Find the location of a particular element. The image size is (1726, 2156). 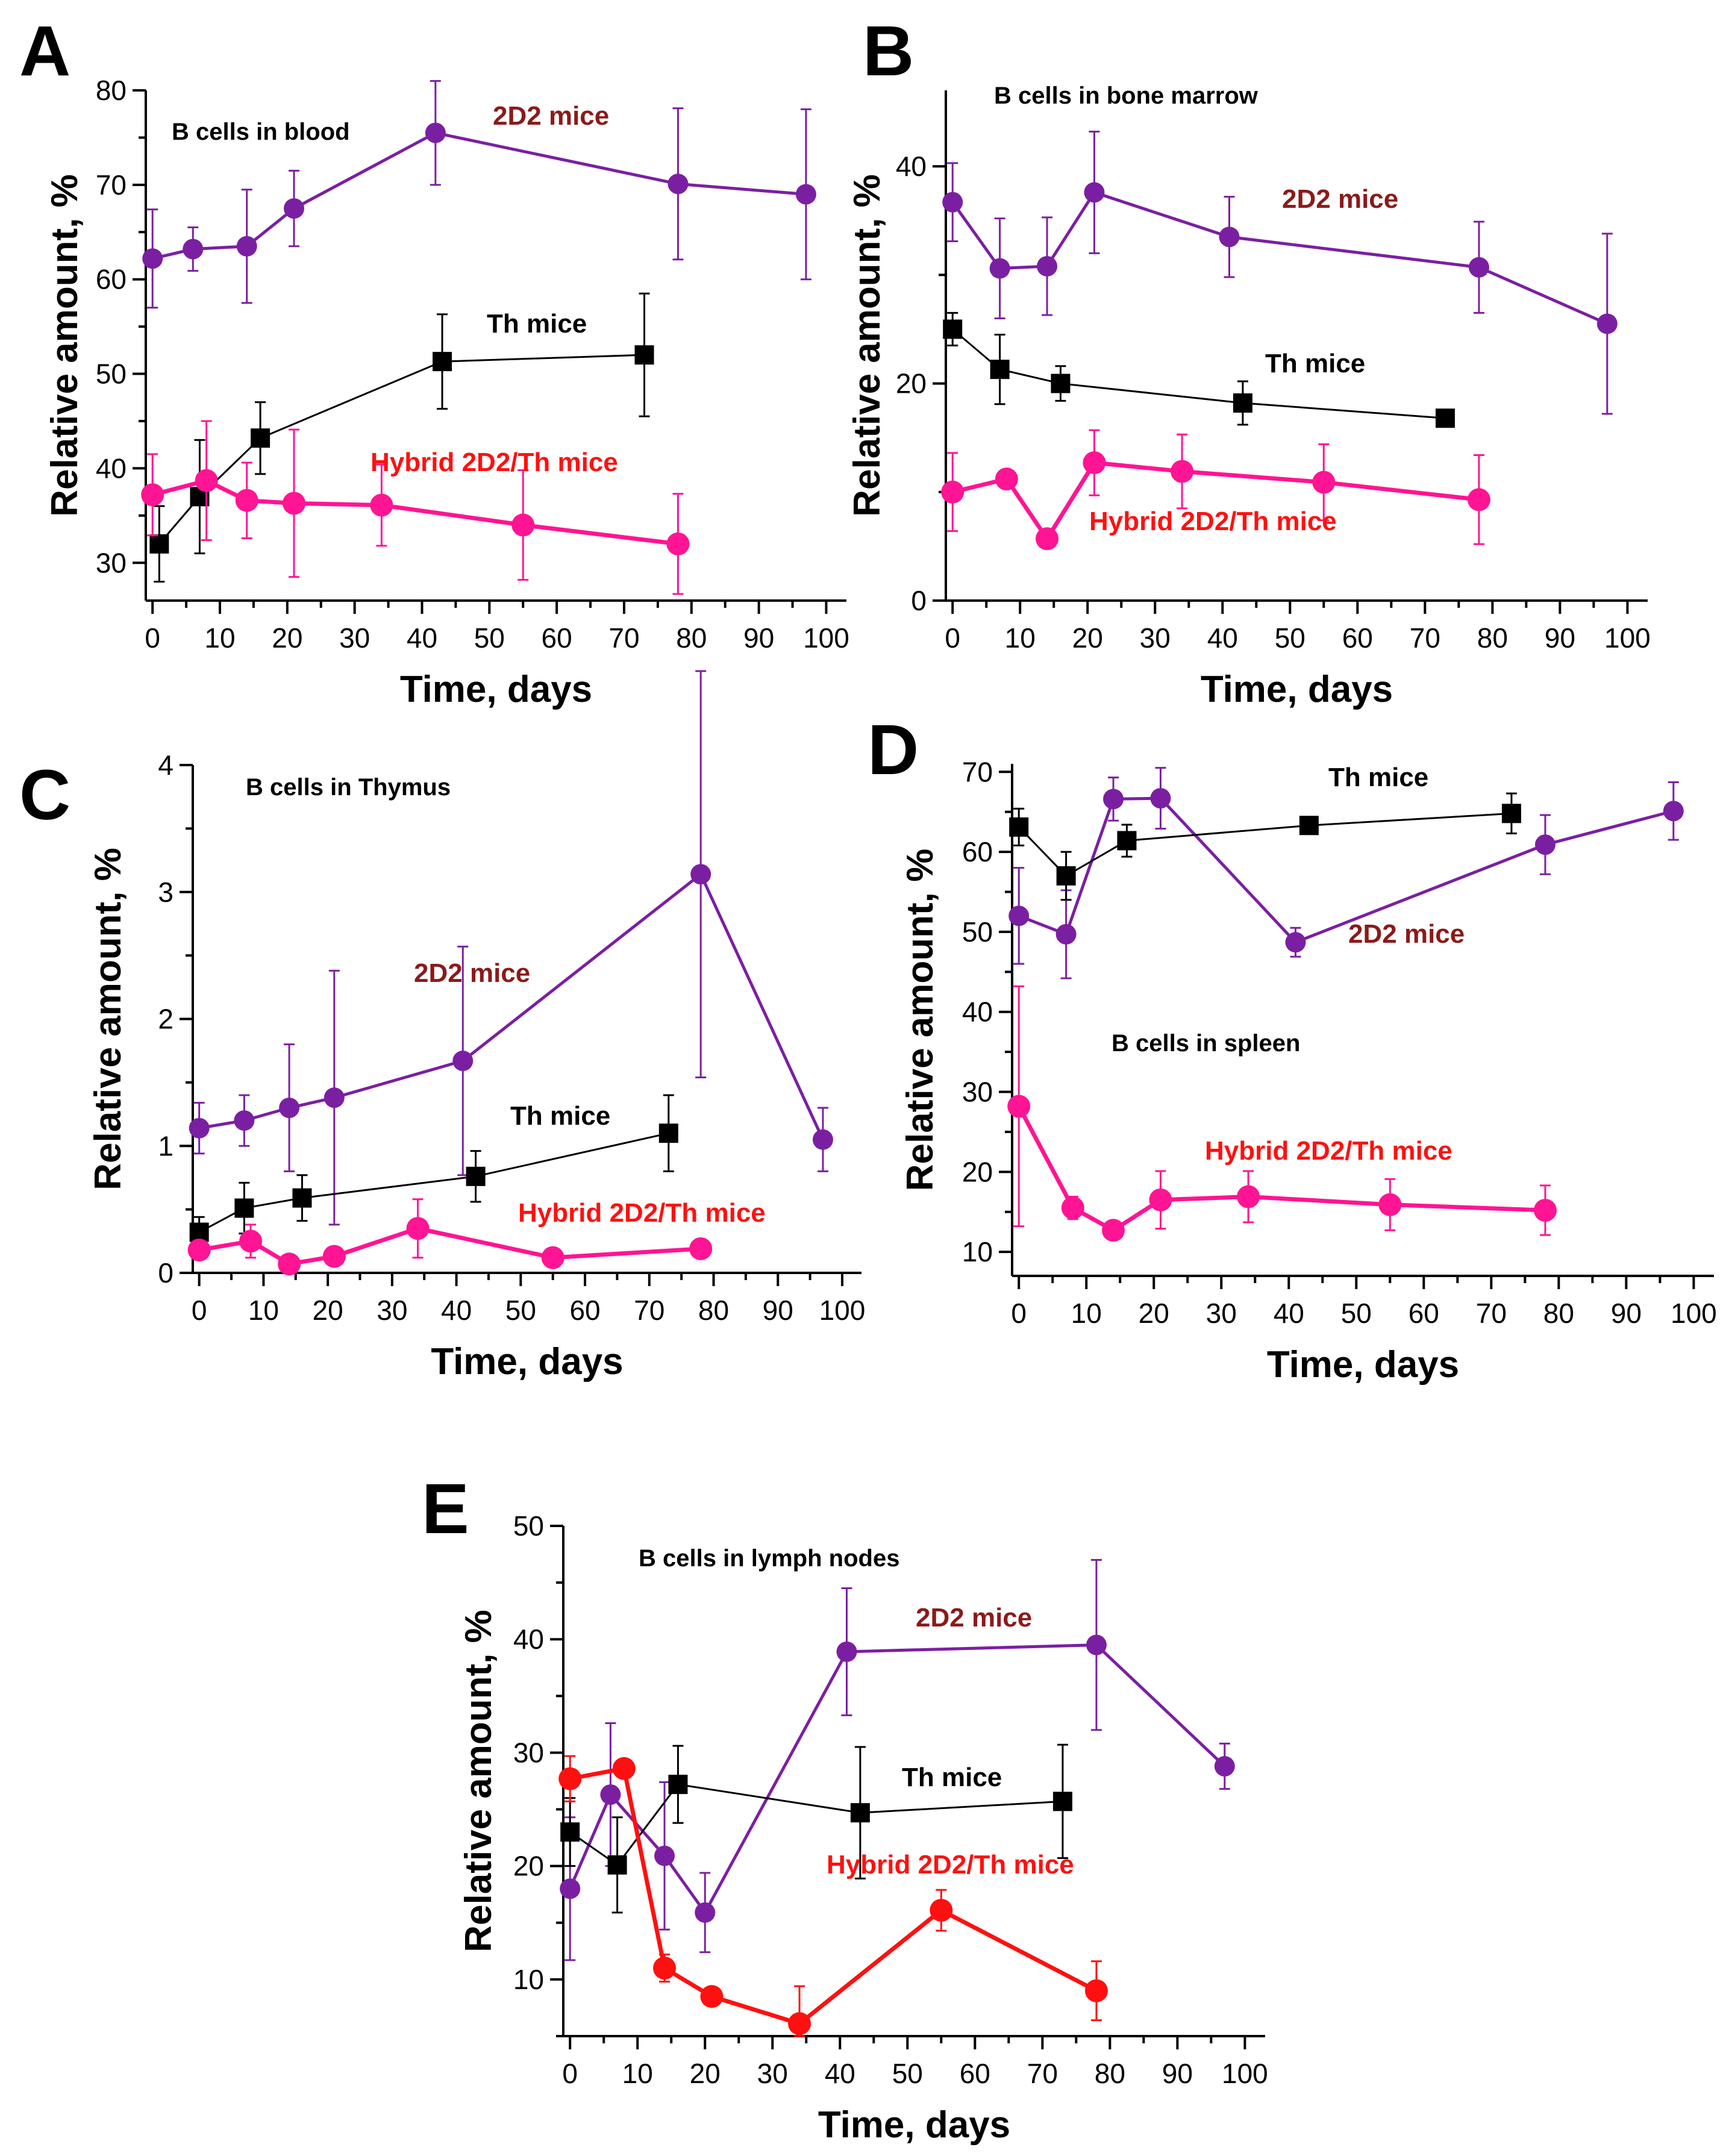

y-tick-label: 2 is located at coordinates (166, 1019).